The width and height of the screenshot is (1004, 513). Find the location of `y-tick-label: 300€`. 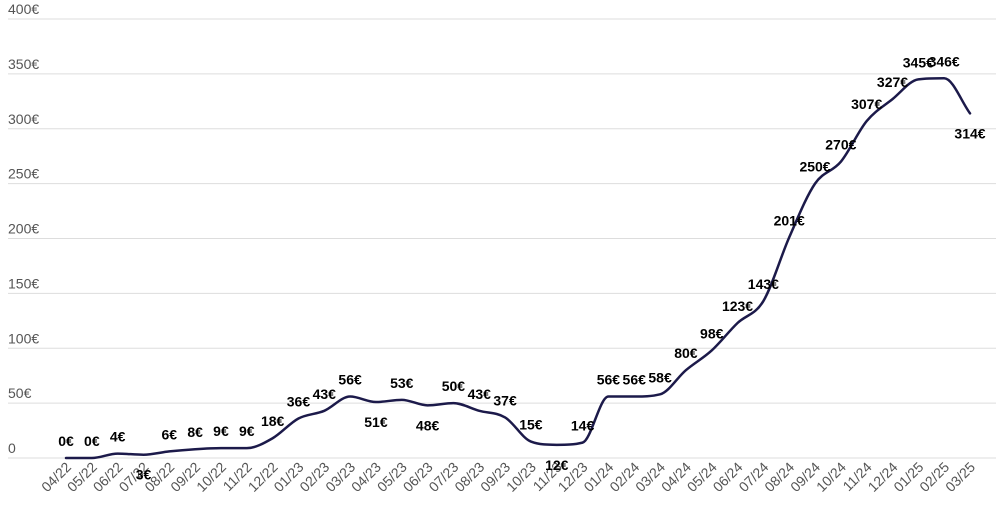

y-tick-label: 300€ is located at coordinates (23, 119).